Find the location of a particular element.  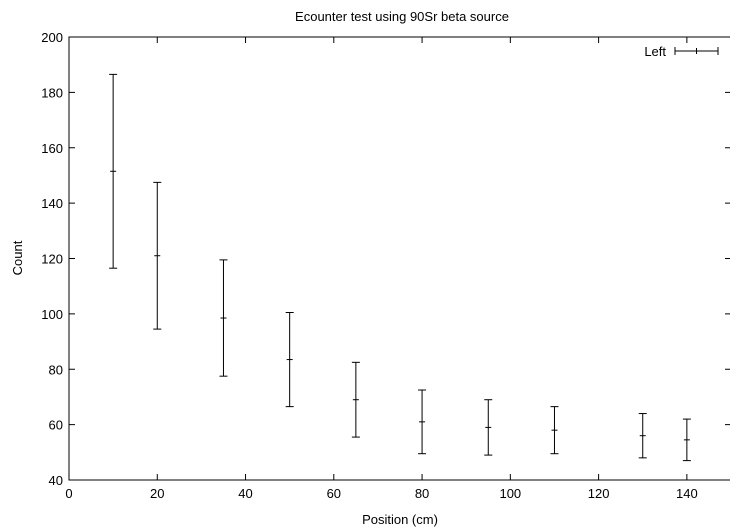

x-tick-label: 0 is located at coordinates (68, 493).